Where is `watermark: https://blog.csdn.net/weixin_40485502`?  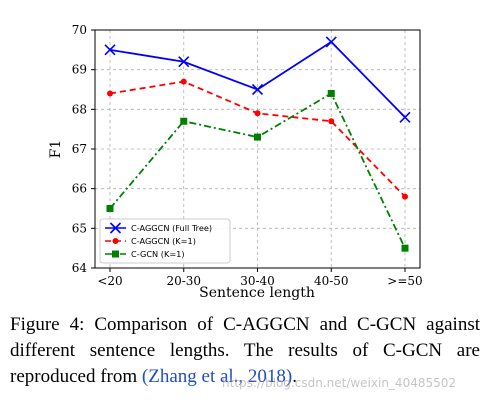 watermark: https://blog.csdn.net/weixin_40485502 is located at coordinates (339, 383).